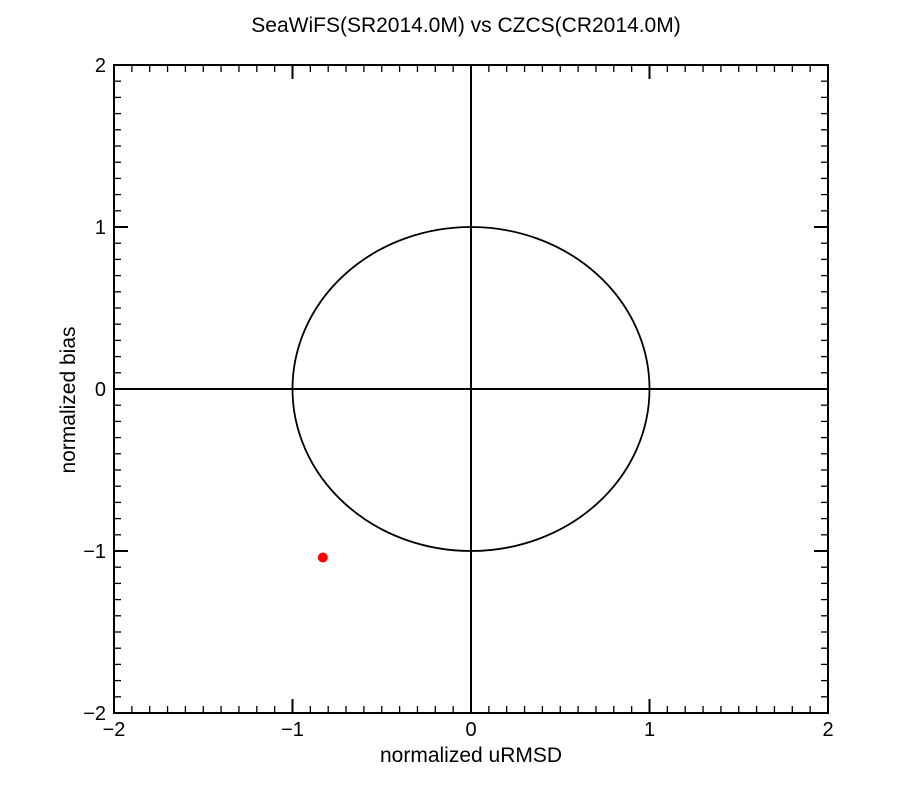  I want to click on y-tick-label: 2, so click(100, 66).